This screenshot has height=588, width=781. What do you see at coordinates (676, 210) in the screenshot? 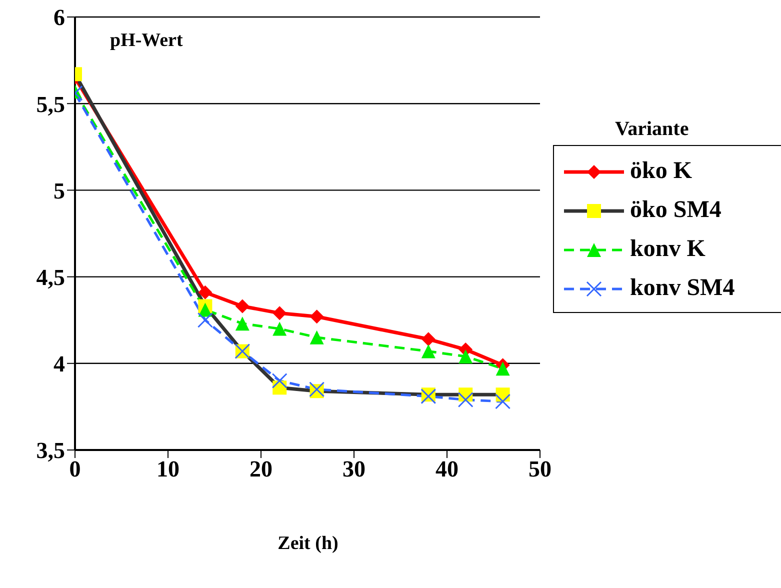
I see `legend-label: öko SM4` at bounding box center [676, 210].